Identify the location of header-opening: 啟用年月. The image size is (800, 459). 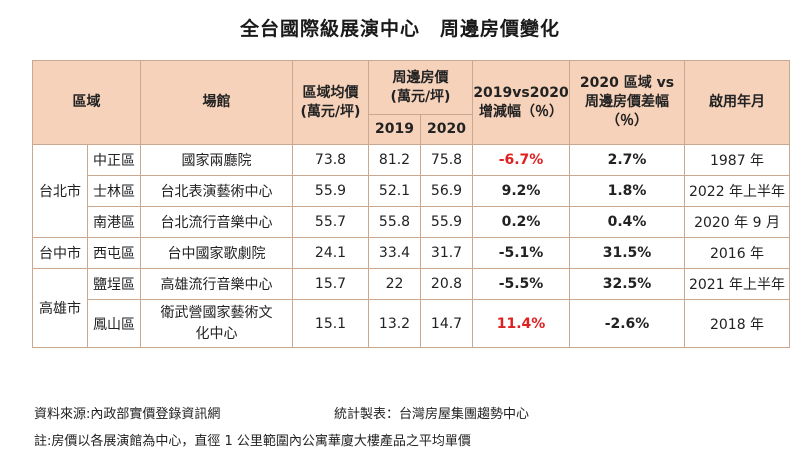
(737, 102).